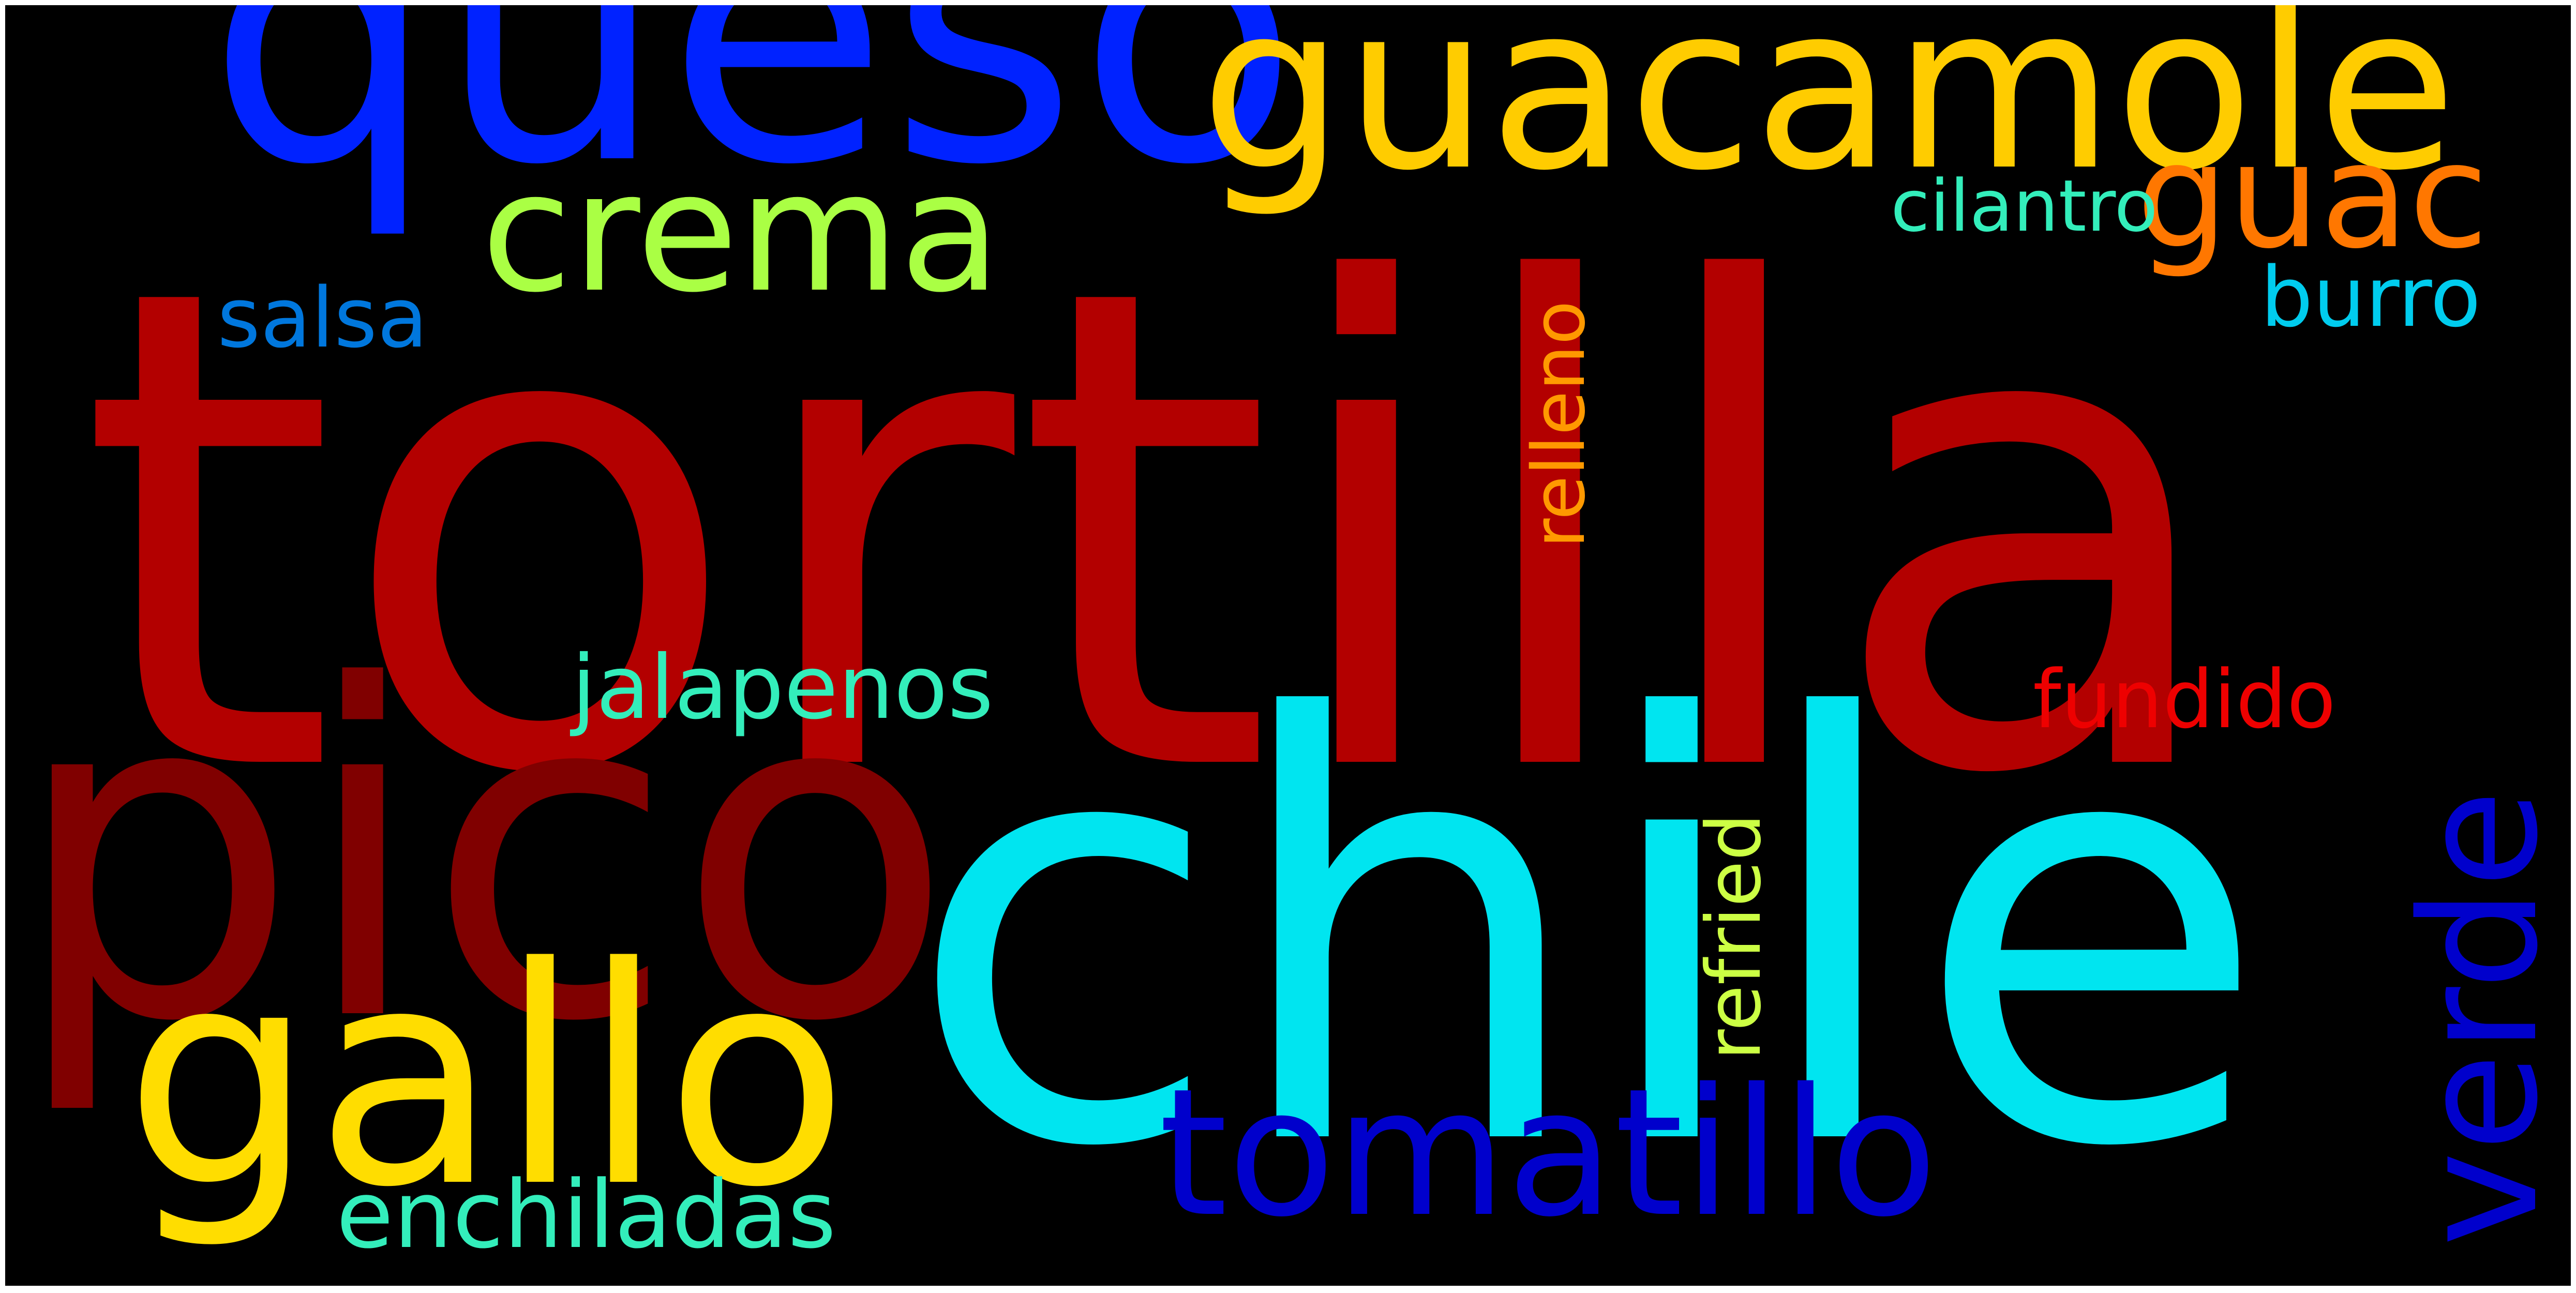  I want to click on word-guac: guac, so click(2312, 196).